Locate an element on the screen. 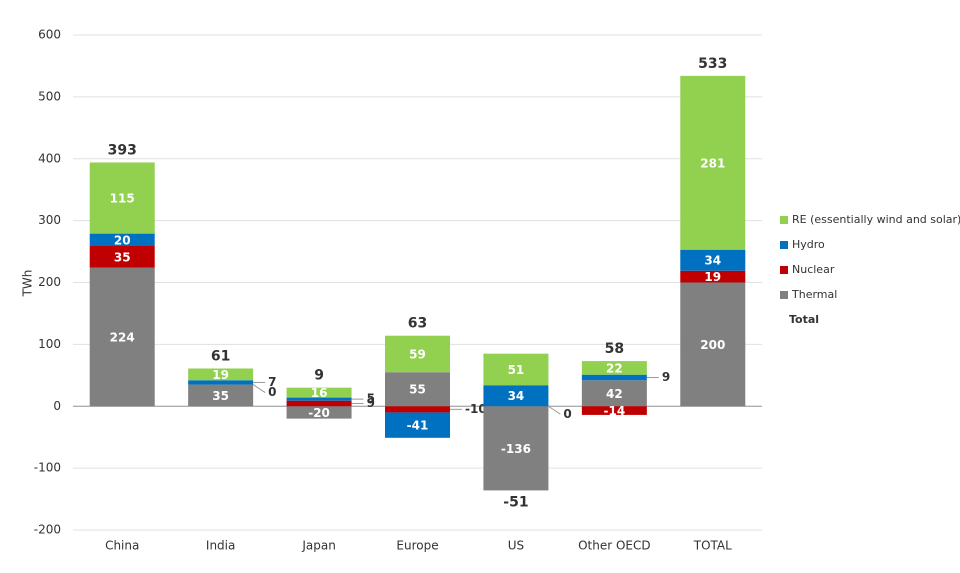 The height and width of the screenshot is (573, 960). value-label: -20 is located at coordinates (319, 413).